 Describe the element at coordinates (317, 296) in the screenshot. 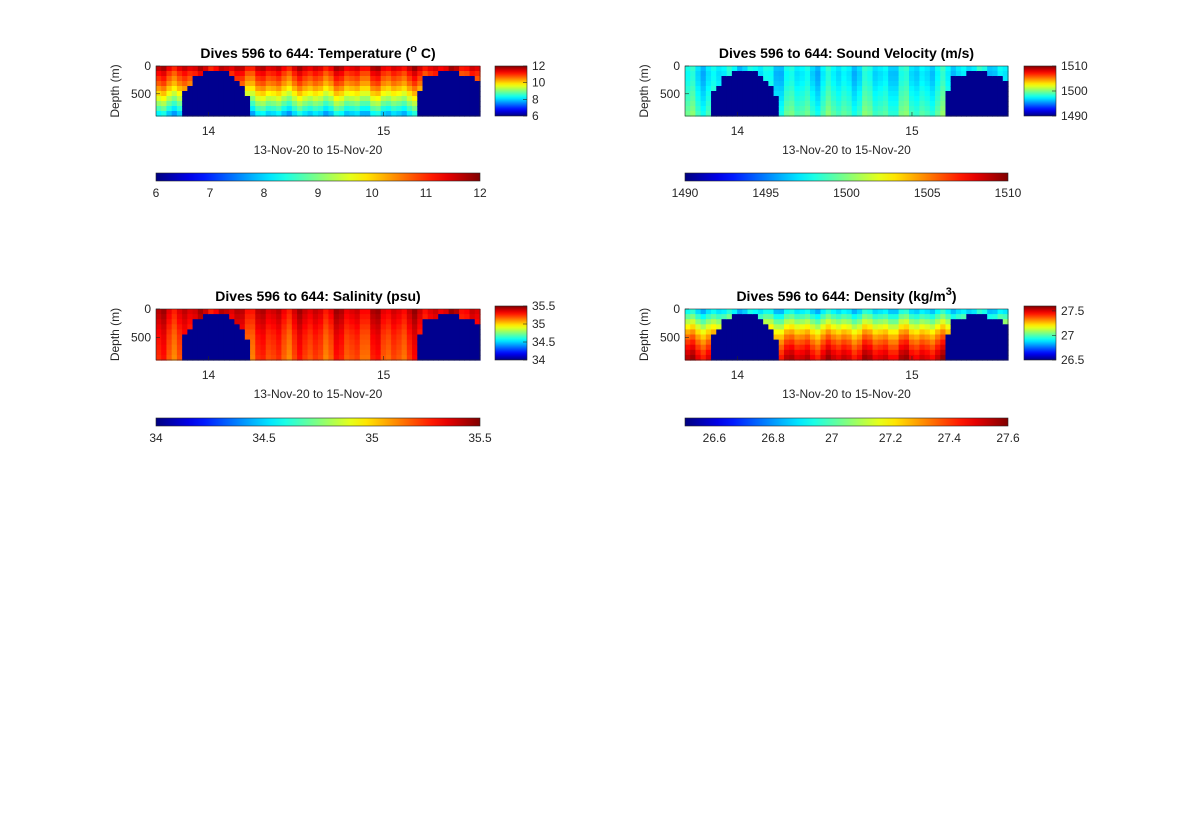

I see `salinity-title: Dives 596 to 644: Salinity (psu)` at that location.